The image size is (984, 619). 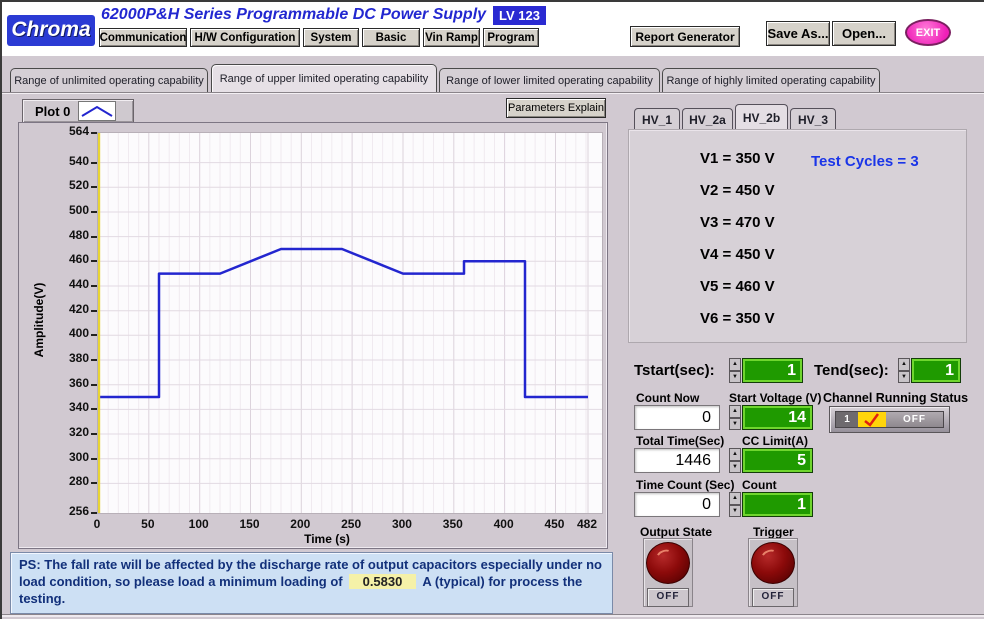 What do you see at coordinates (451, 37) in the screenshot?
I see `menu-vin-ramp-button: Vin Ramp` at bounding box center [451, 37].